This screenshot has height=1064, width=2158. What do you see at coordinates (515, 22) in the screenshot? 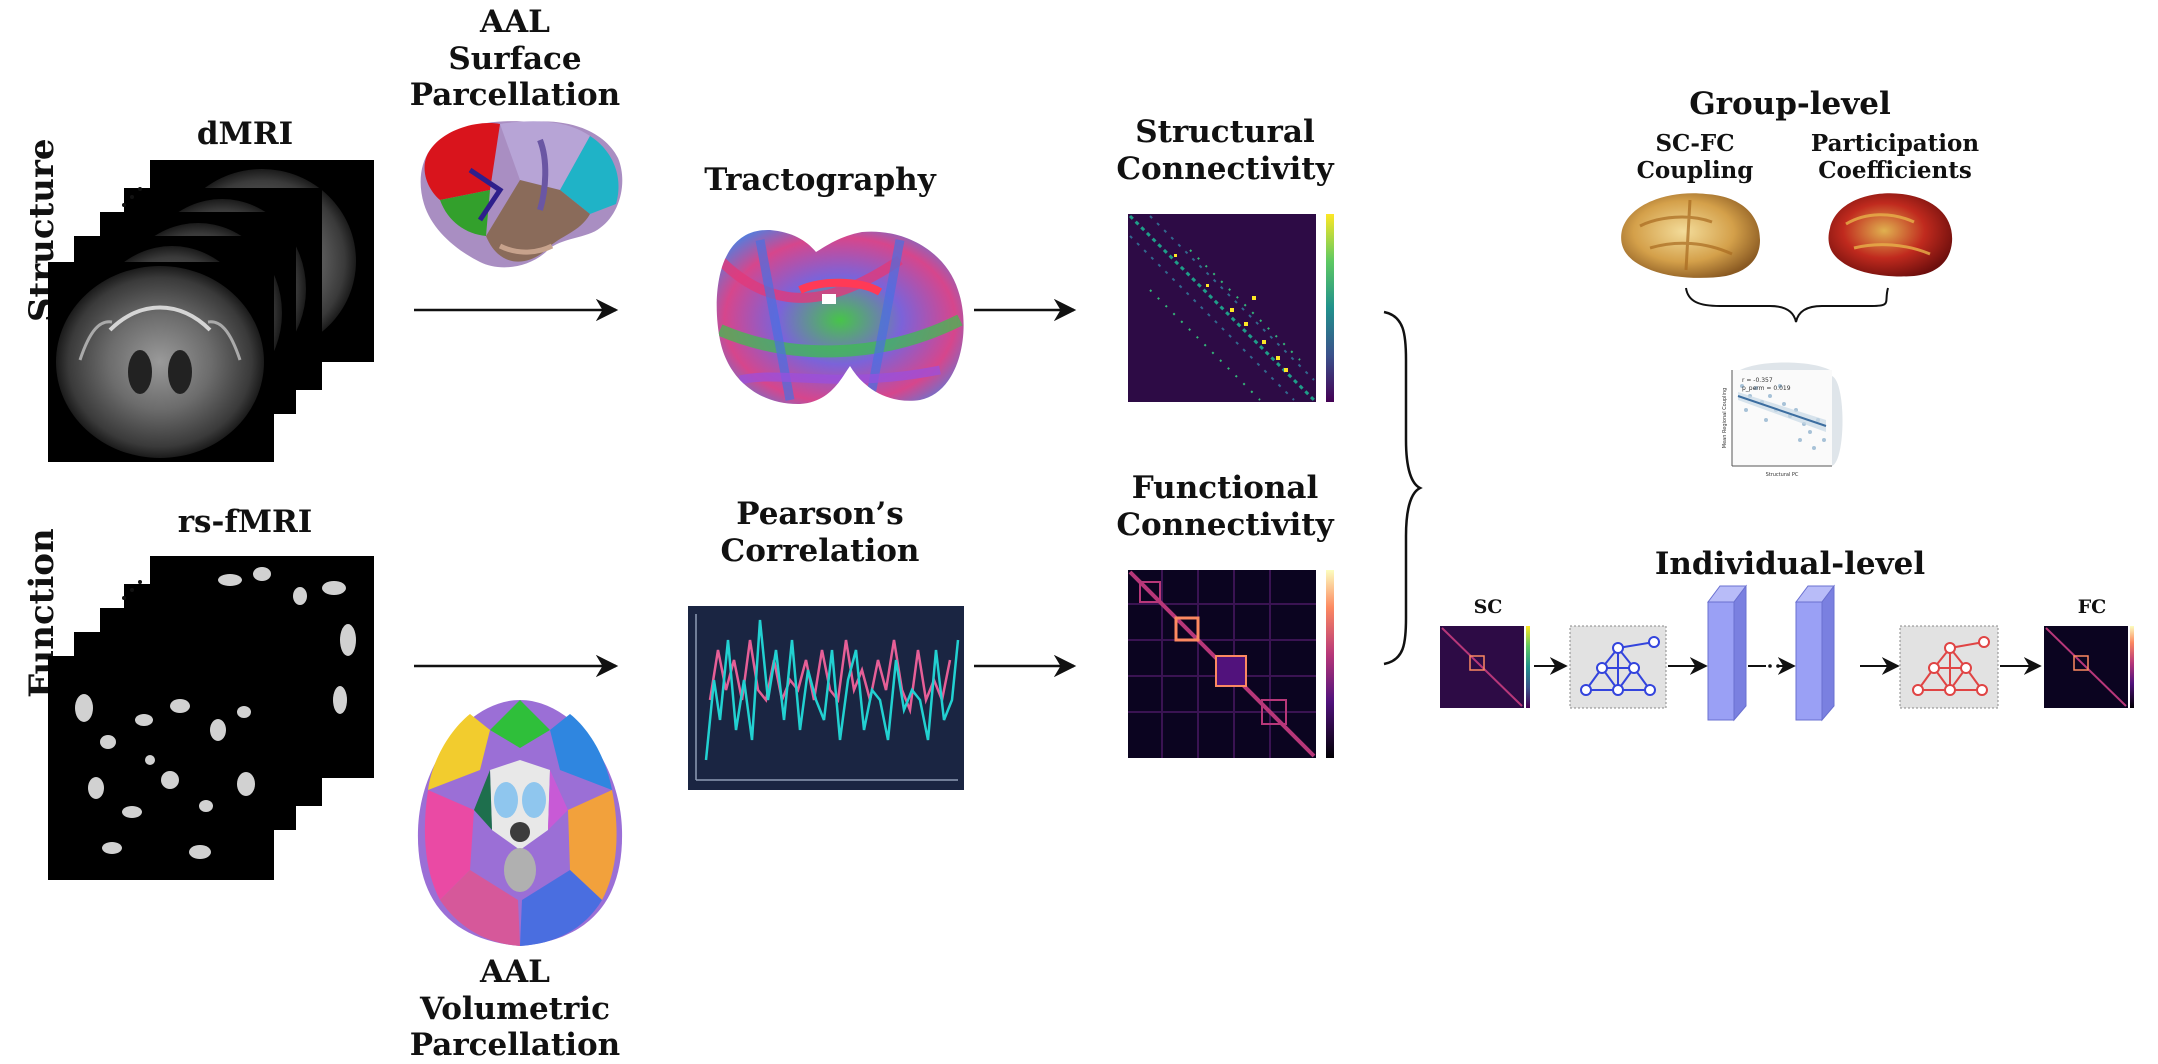
I see `surface-parcellation-line-1: AAL` at bounding box center [515, 22].